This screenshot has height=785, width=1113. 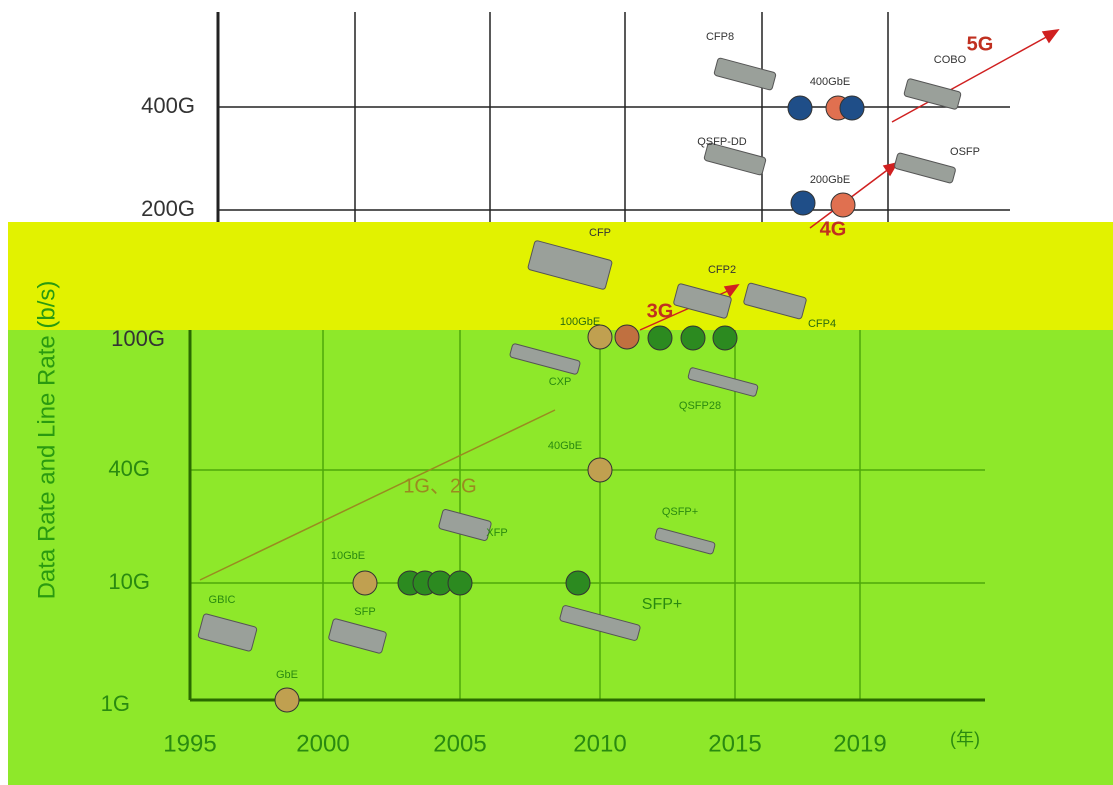 I want to click on module-label: SFP, so click(x=364, y=612).